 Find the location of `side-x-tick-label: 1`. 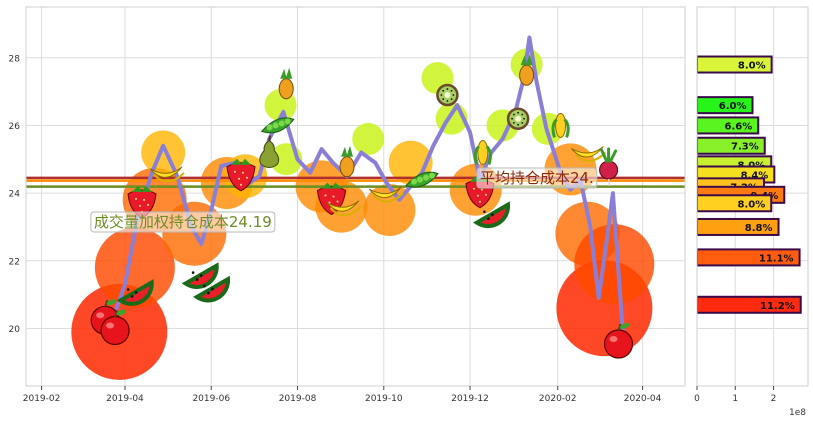

side-x-tick-label: 1 is located at coordinates (735, 399).